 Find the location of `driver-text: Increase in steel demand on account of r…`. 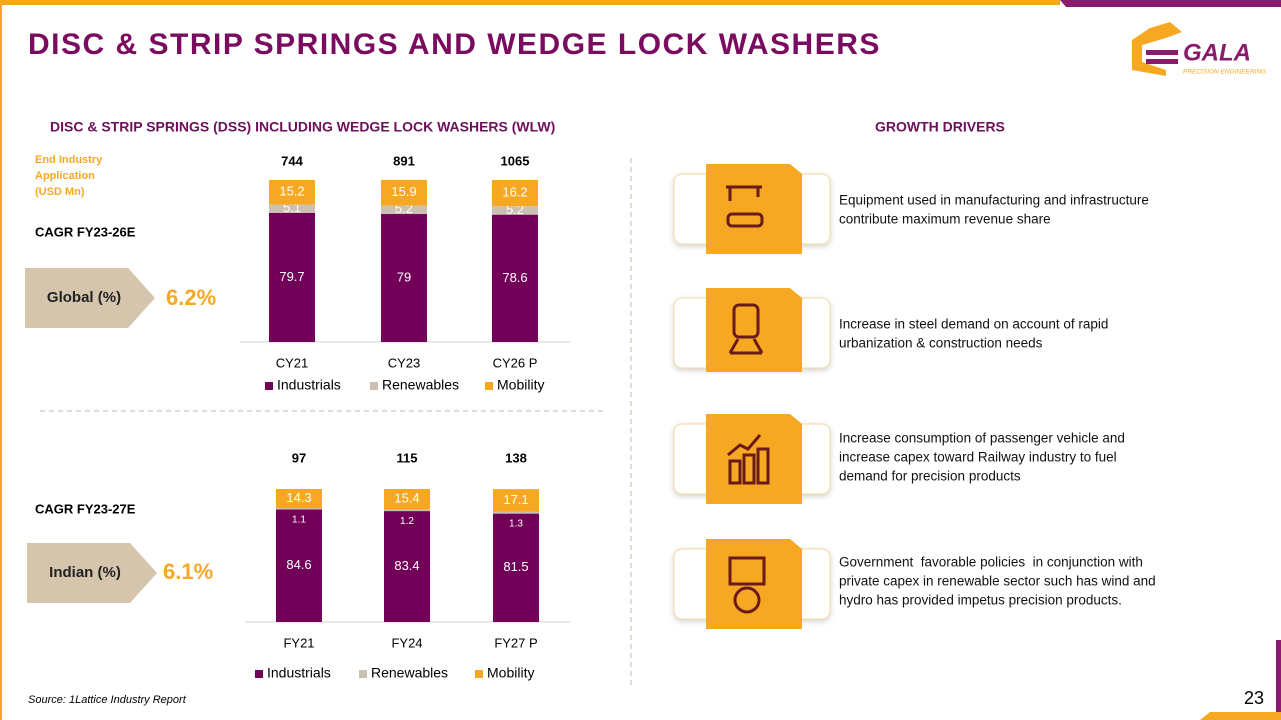

driver-text: Increase in steel demand on account of r… is located at coordinates (973, 324).